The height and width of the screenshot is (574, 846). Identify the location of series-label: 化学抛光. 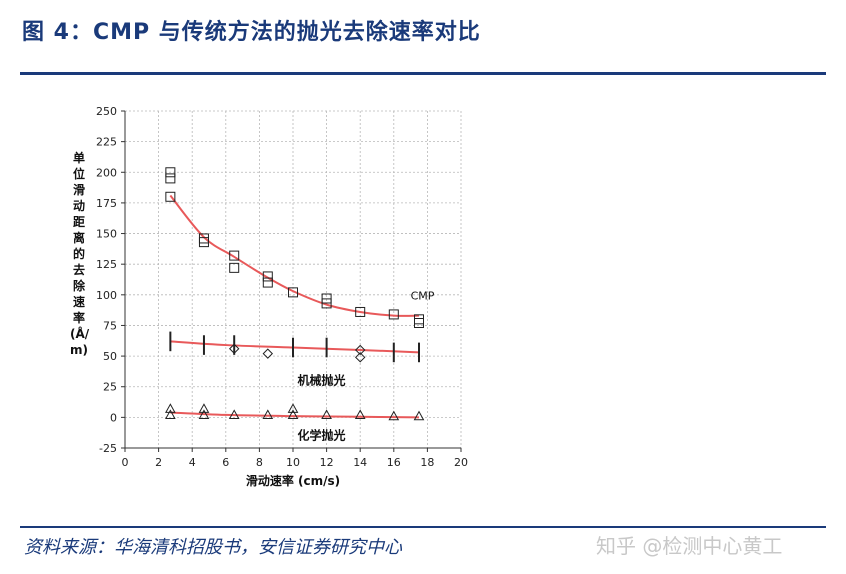
(322, 434).